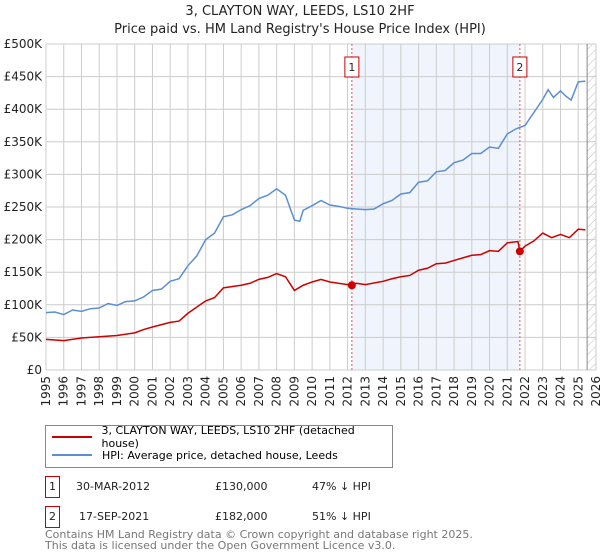 This screenshot has width=600, height=560. I want to click on x-tick-label: 2005, so click(223, 391).